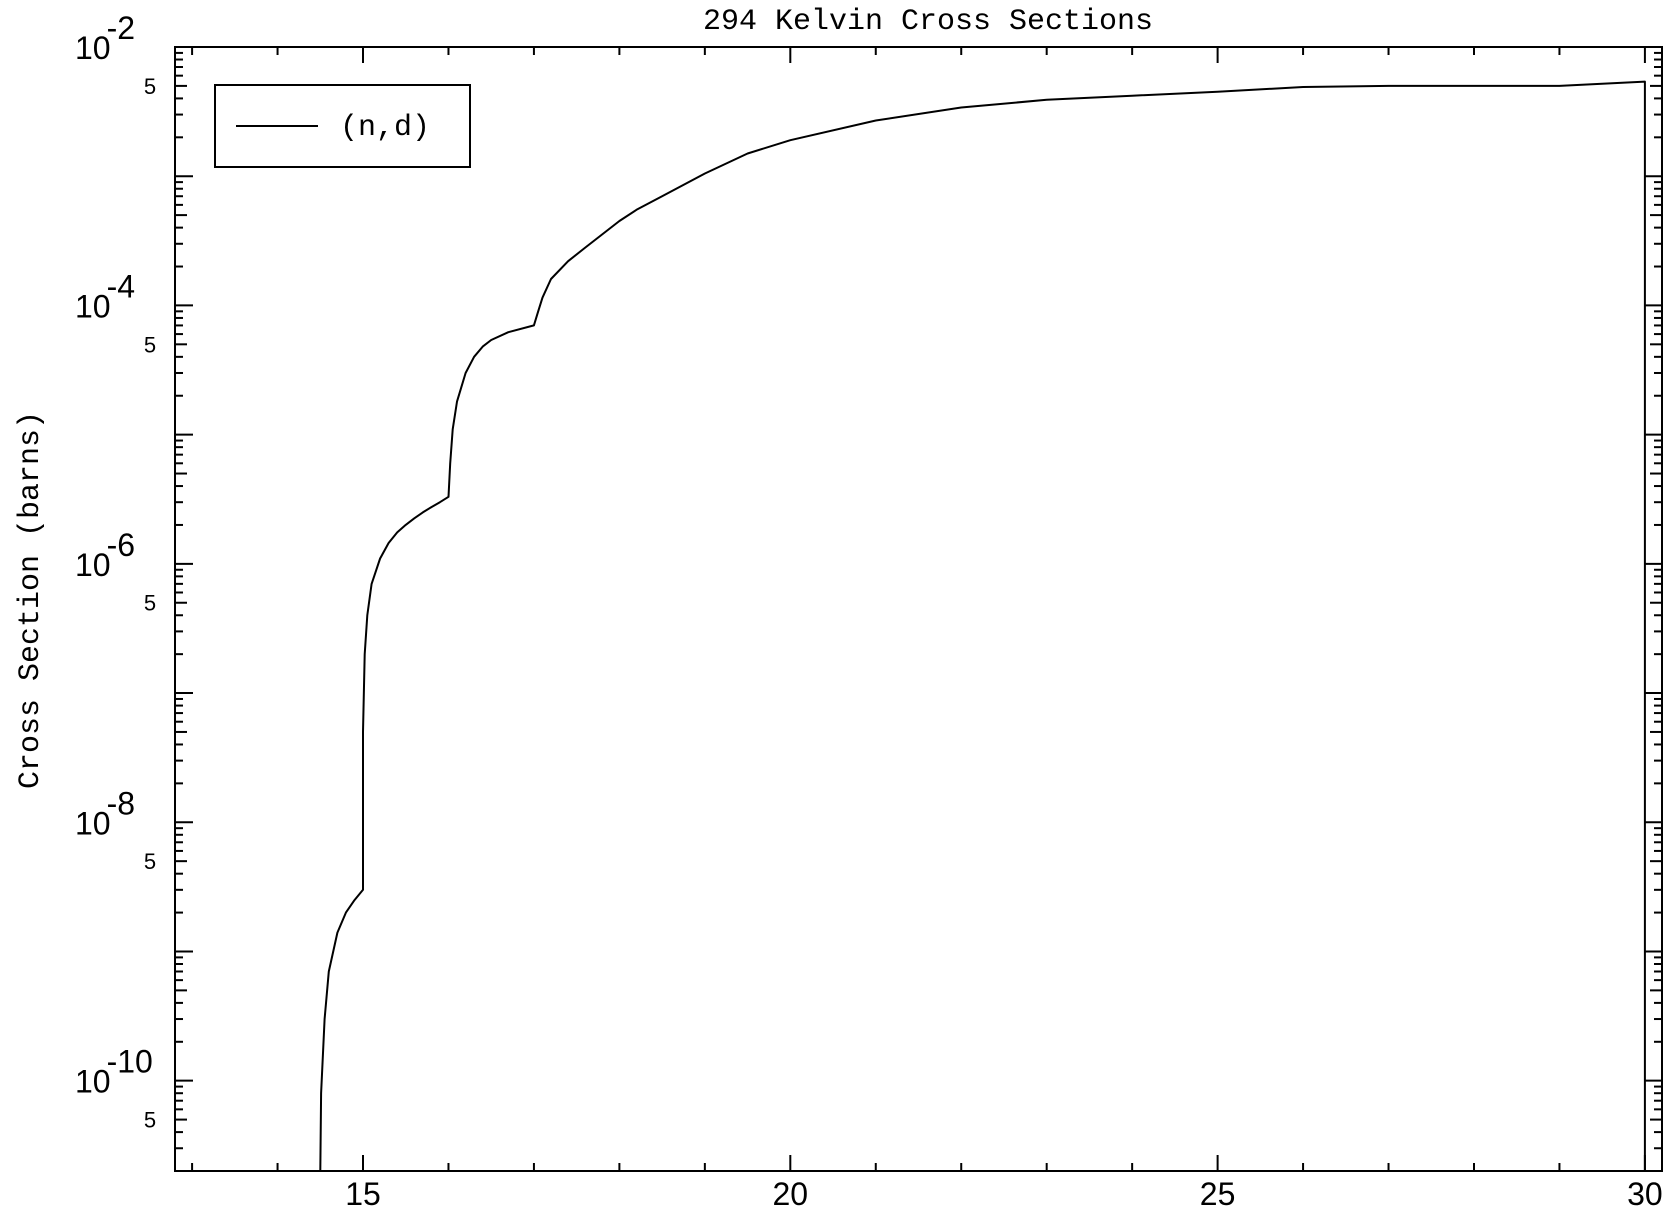 Image resolution: width=1665 pixels, height=1209 pixels. Describe the element at coordinates (928, 22) in the screenshot. I see `chart-title: 294 Kelvin Cross Sections` at that location.